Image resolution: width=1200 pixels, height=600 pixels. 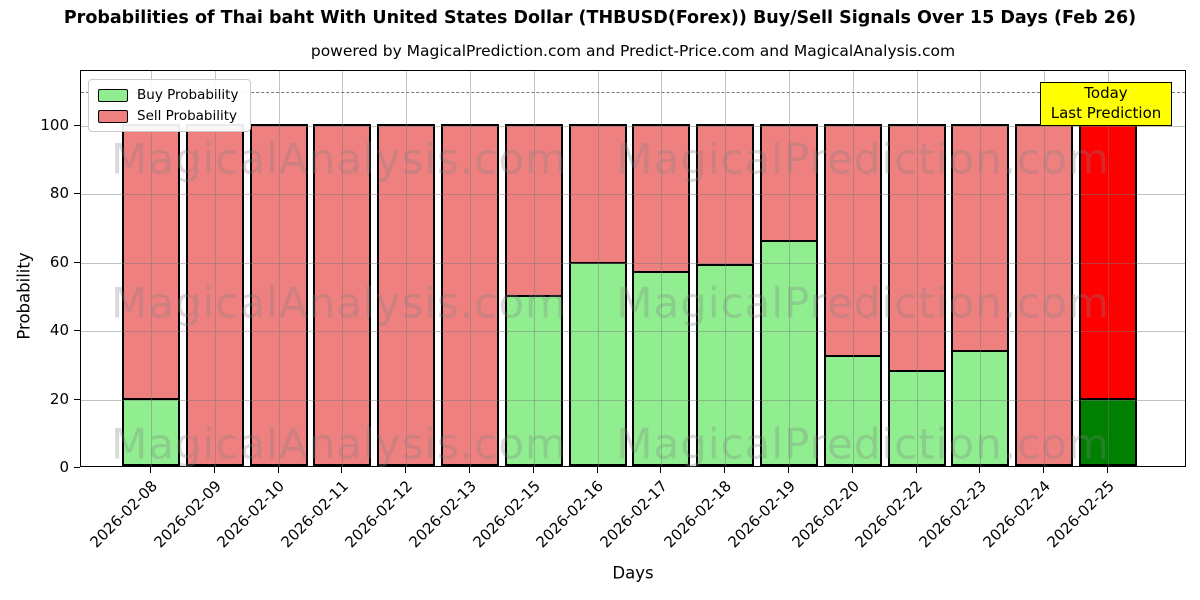 I want to click on bar-2026-02-20-sell-segment, so click(x=852, y=239).